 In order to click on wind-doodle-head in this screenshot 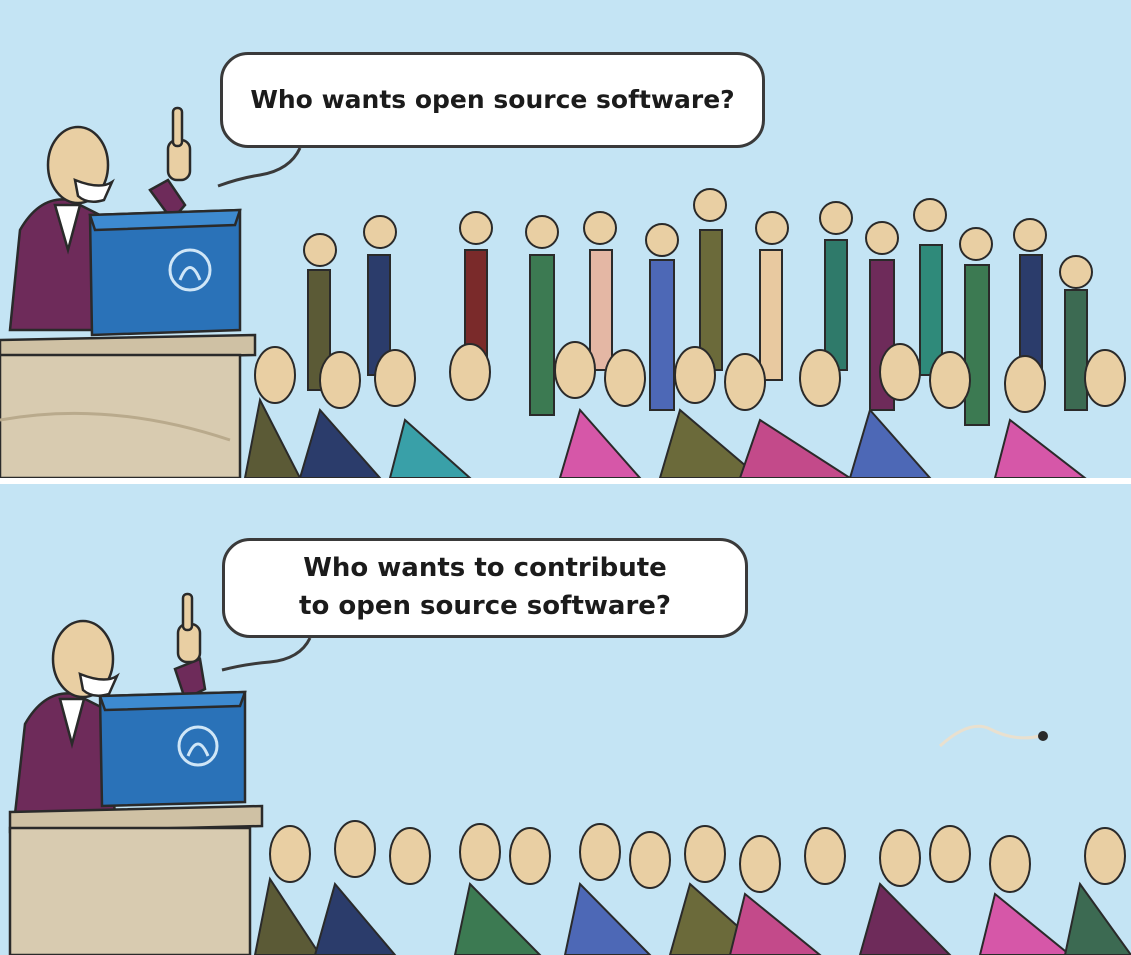, I will do `click(1043, 736)`.